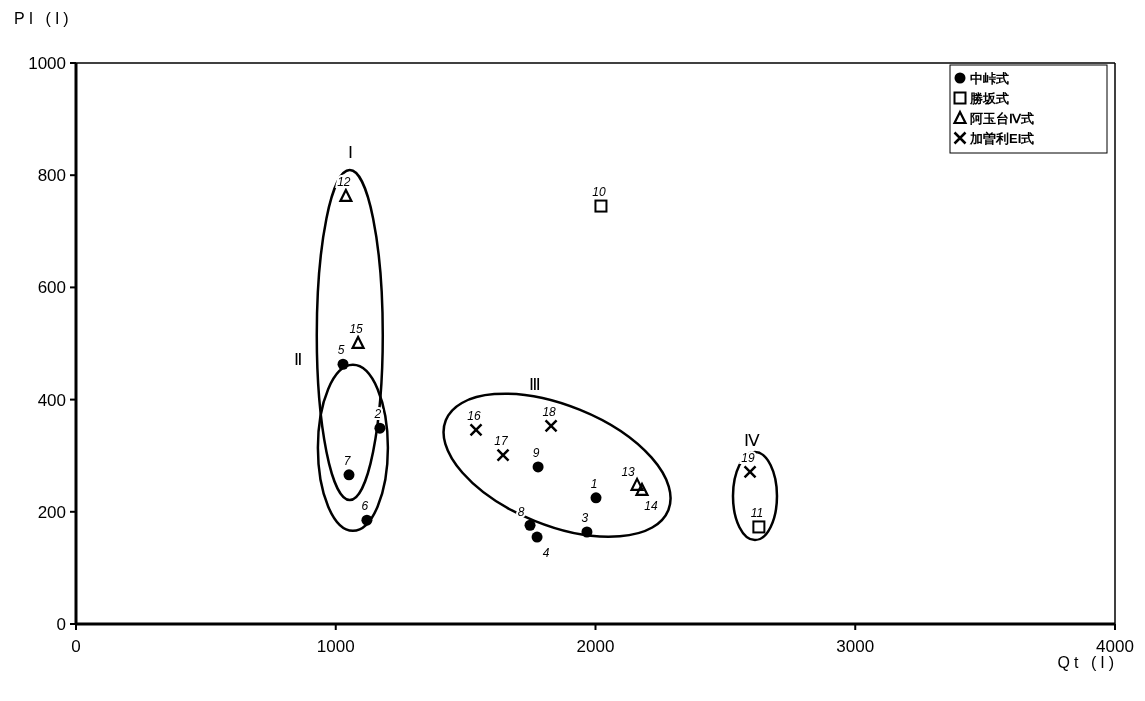  What do you see at coordinates (51, 288) in the screenshot?
I see `y-tick-label: 600` at bounding box center [51, 288].